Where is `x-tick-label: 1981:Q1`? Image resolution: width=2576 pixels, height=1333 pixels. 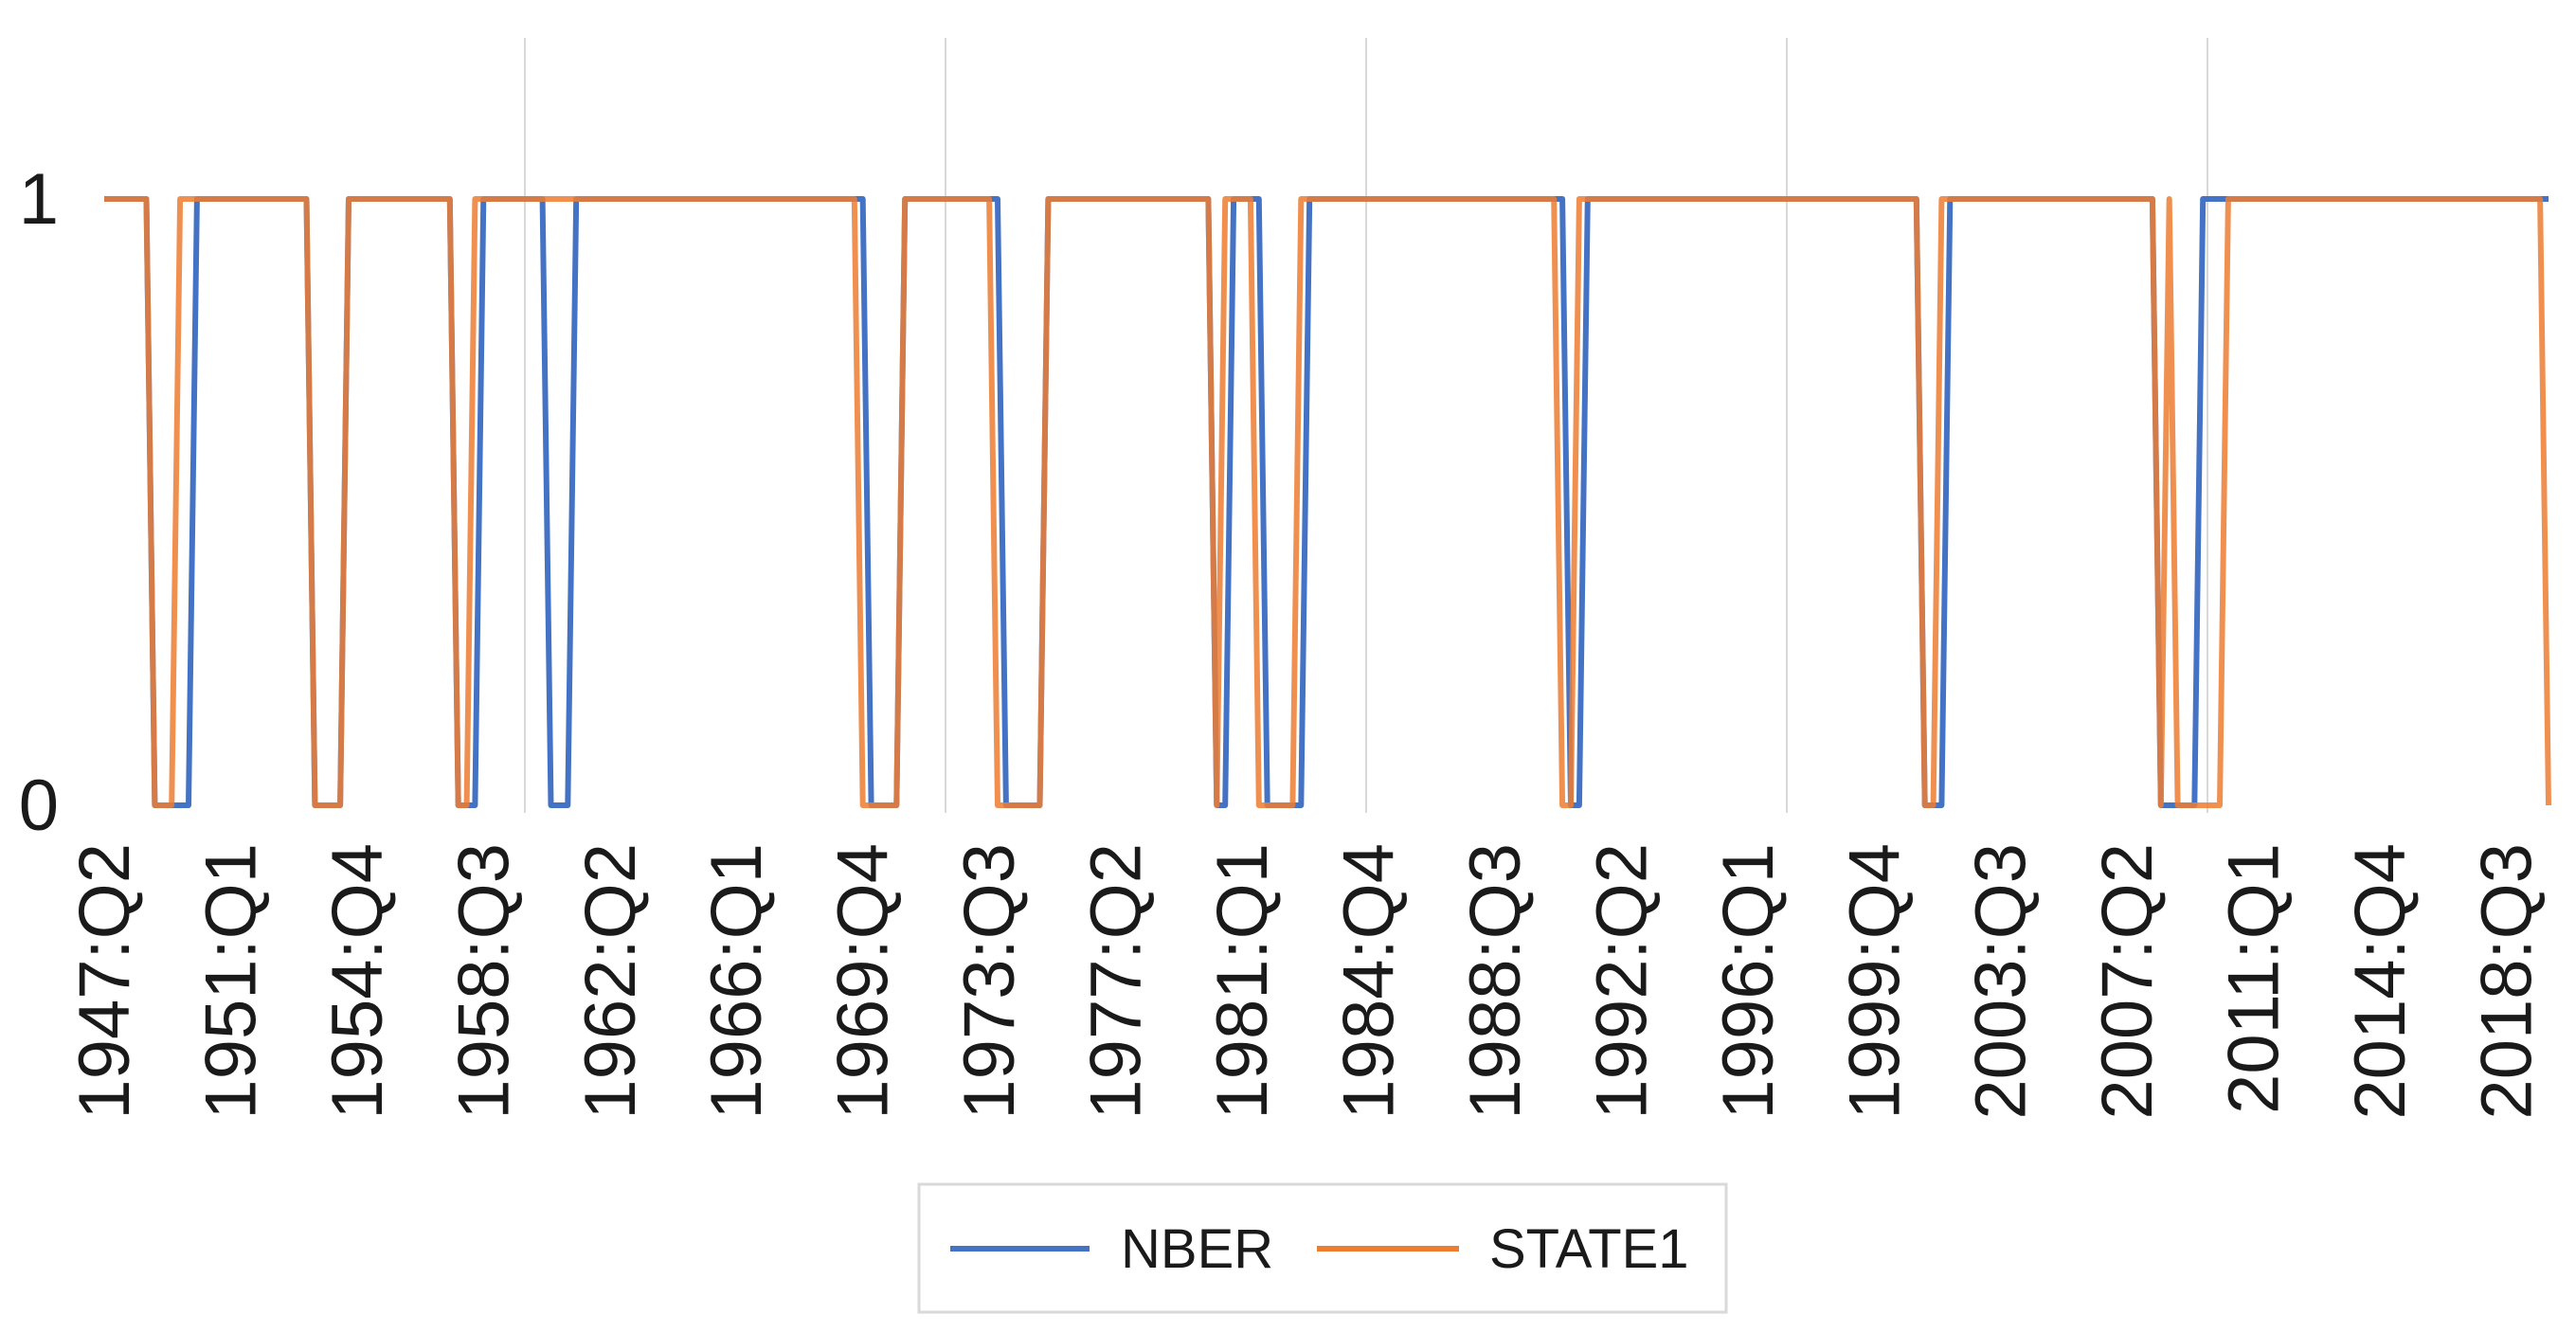 x-tick-label: 1981:Q1 is located at coordinates (1242, 981).